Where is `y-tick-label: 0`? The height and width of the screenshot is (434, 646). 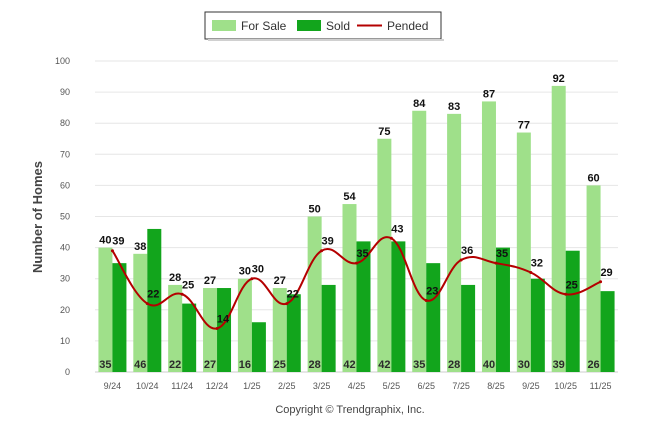 y-tick-label: 0 is located at coordinates (67, 372).